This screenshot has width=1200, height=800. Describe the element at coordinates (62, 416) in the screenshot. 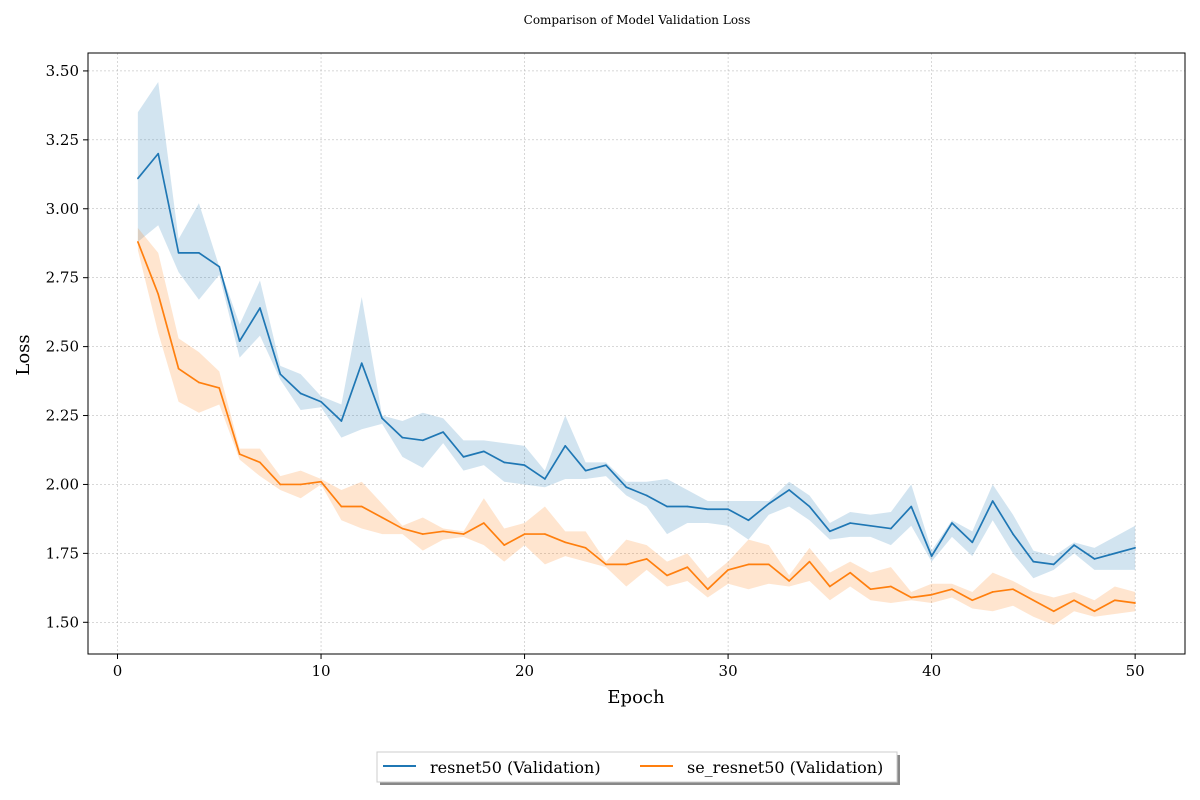

I see `y-tick-label: 2.25` at that location.